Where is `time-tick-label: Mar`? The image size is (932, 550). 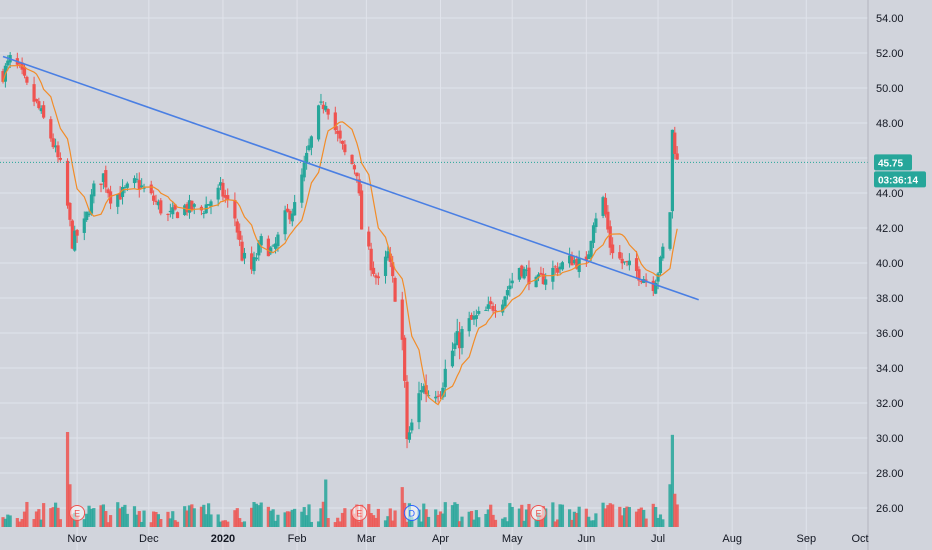 time-tick-label: Mar is located at coordinates (366, 539).